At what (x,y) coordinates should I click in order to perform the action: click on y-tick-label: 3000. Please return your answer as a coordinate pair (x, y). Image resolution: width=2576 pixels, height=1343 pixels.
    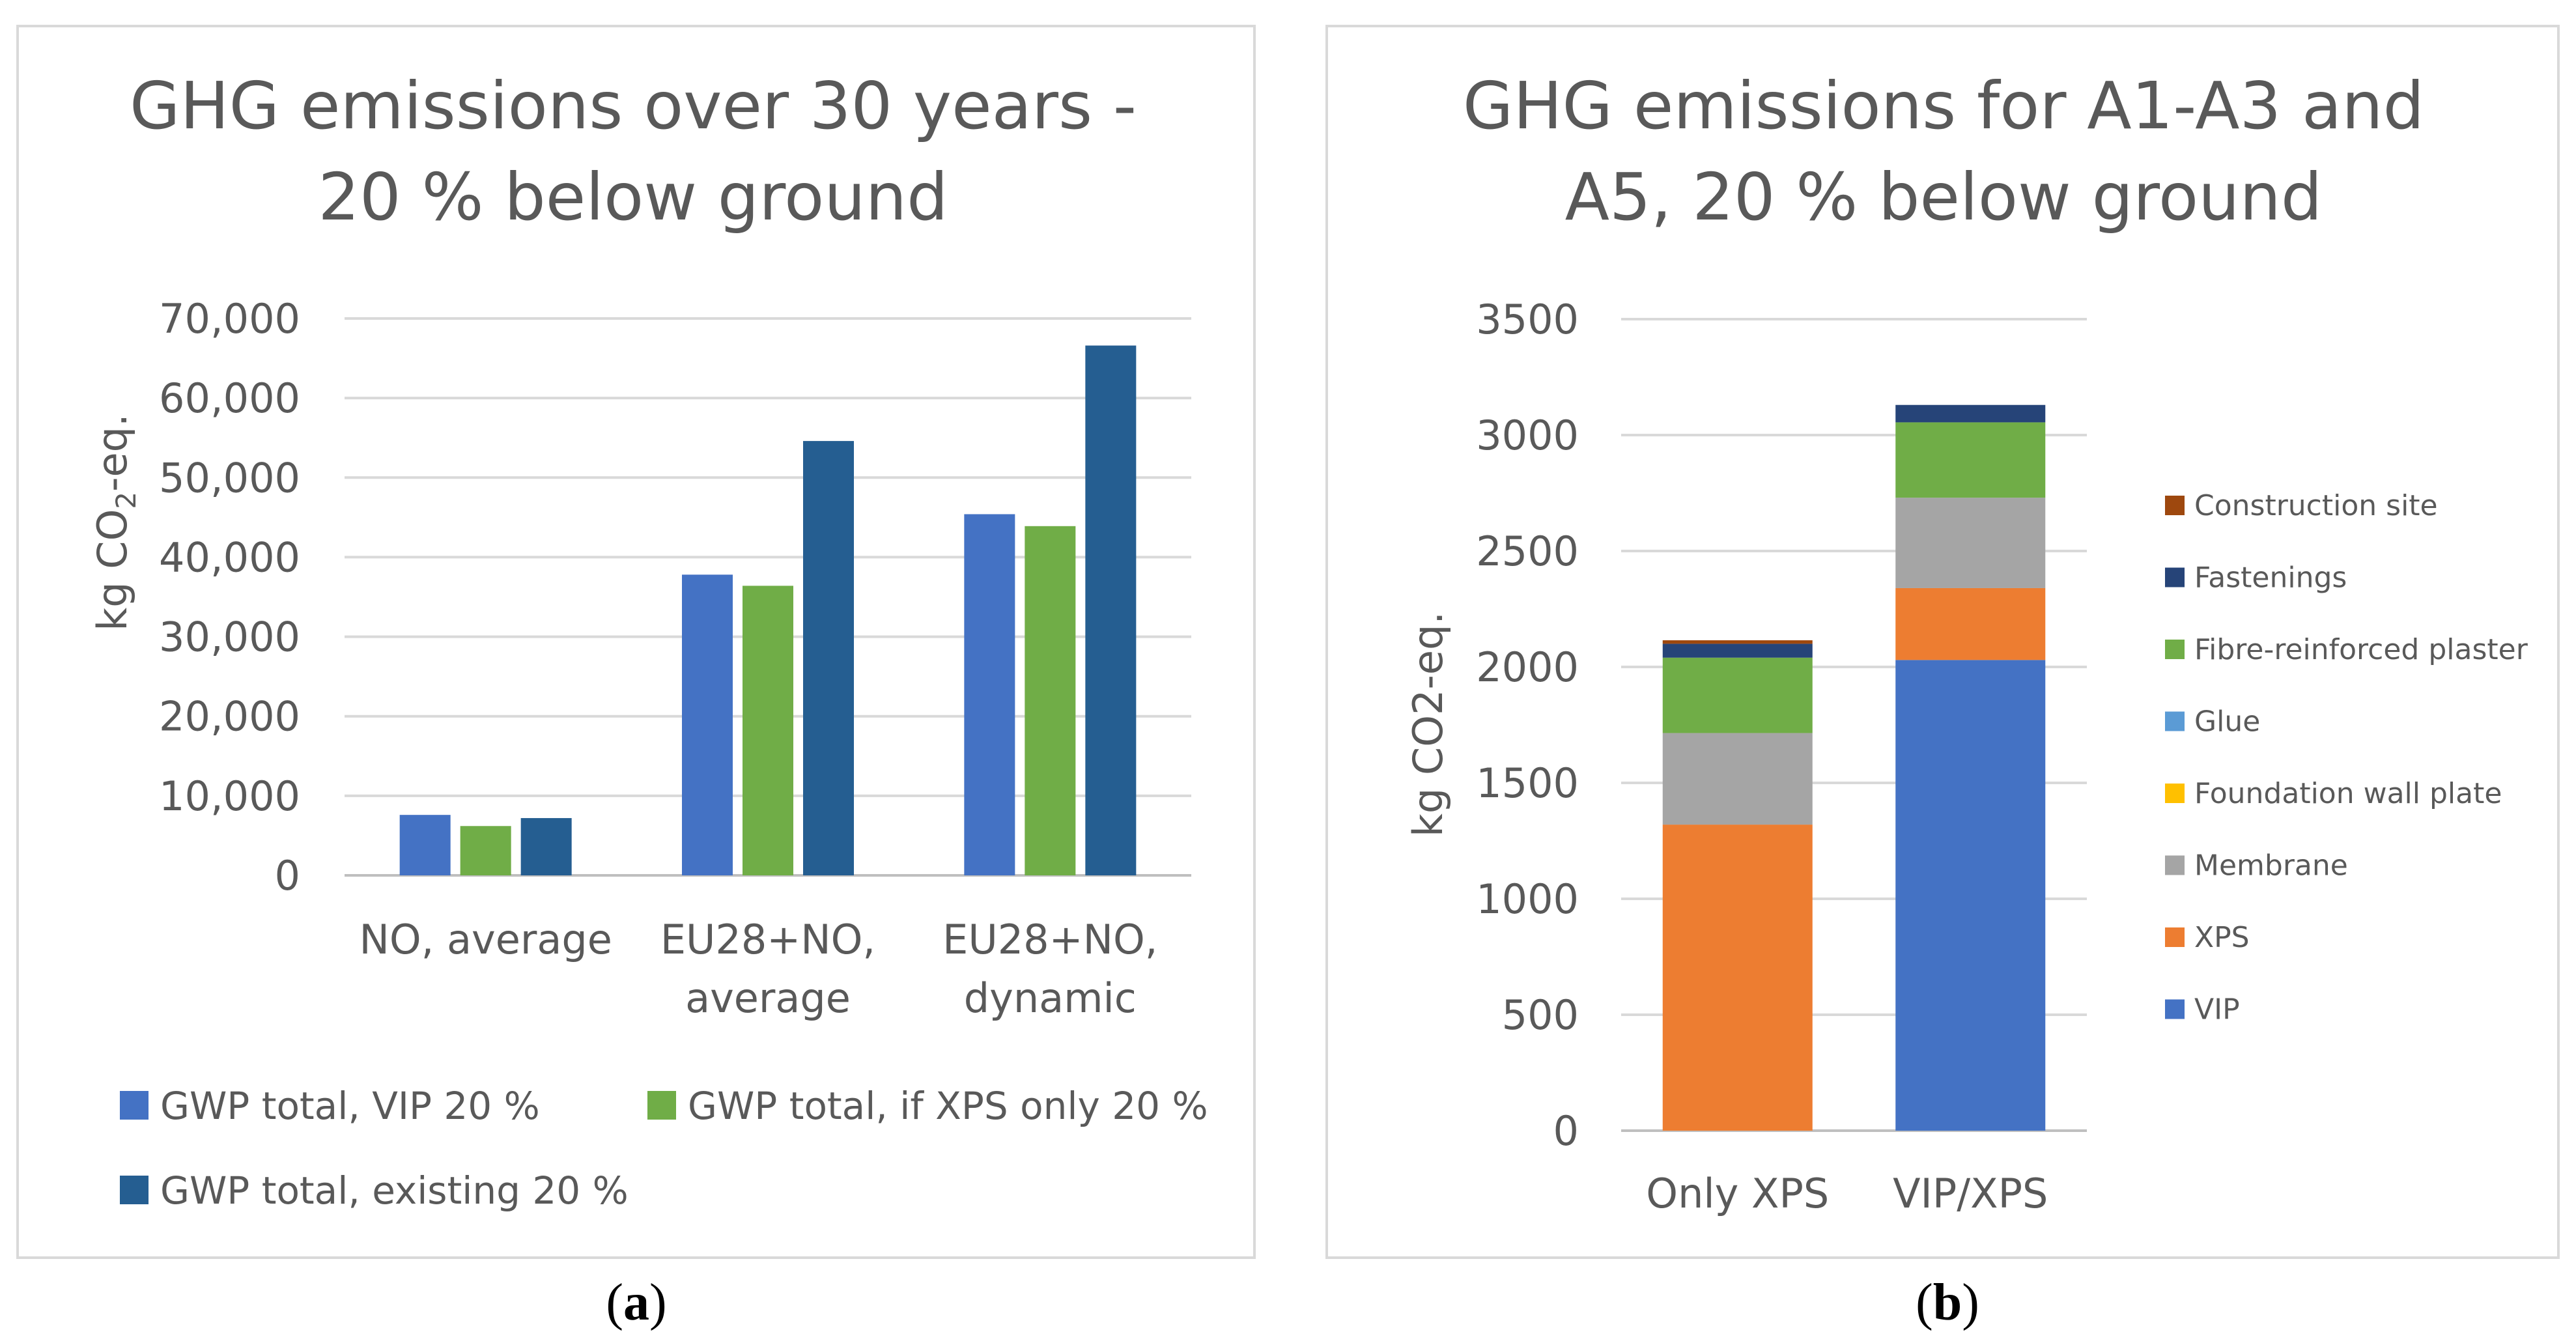
    Looking at the image, I should click on (1527, 436).